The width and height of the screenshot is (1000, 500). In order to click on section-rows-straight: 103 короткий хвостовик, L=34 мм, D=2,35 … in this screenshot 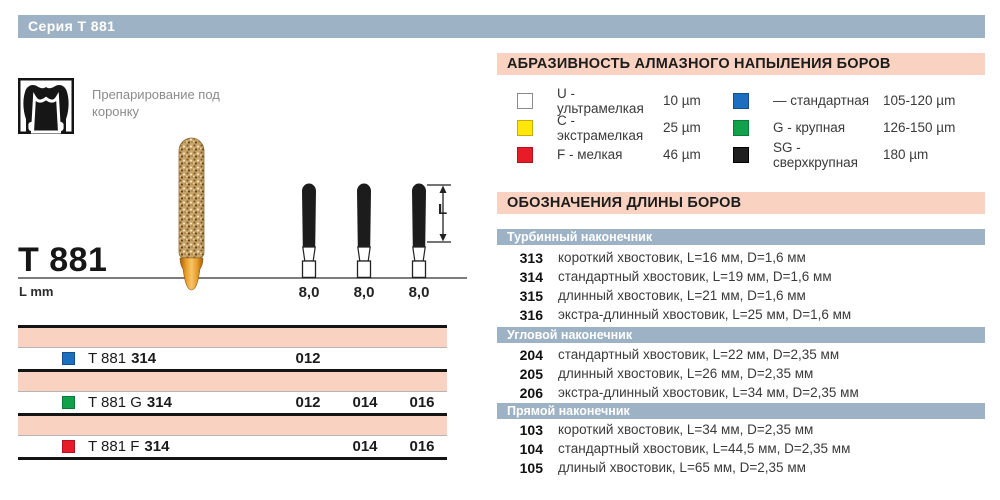, I will do `click(741, 448)`.